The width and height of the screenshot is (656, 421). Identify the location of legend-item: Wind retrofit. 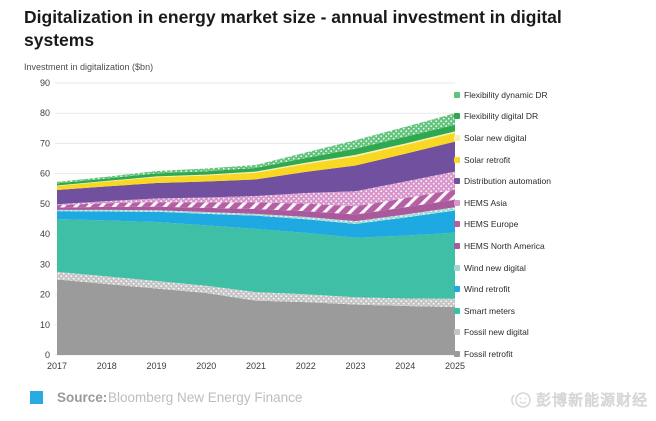
(554, 289).